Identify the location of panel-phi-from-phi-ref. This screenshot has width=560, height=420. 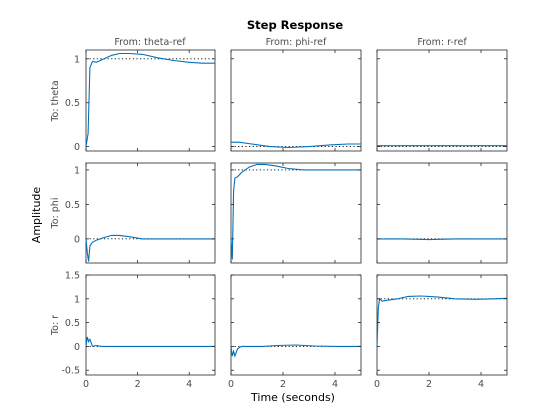
(296, 213).